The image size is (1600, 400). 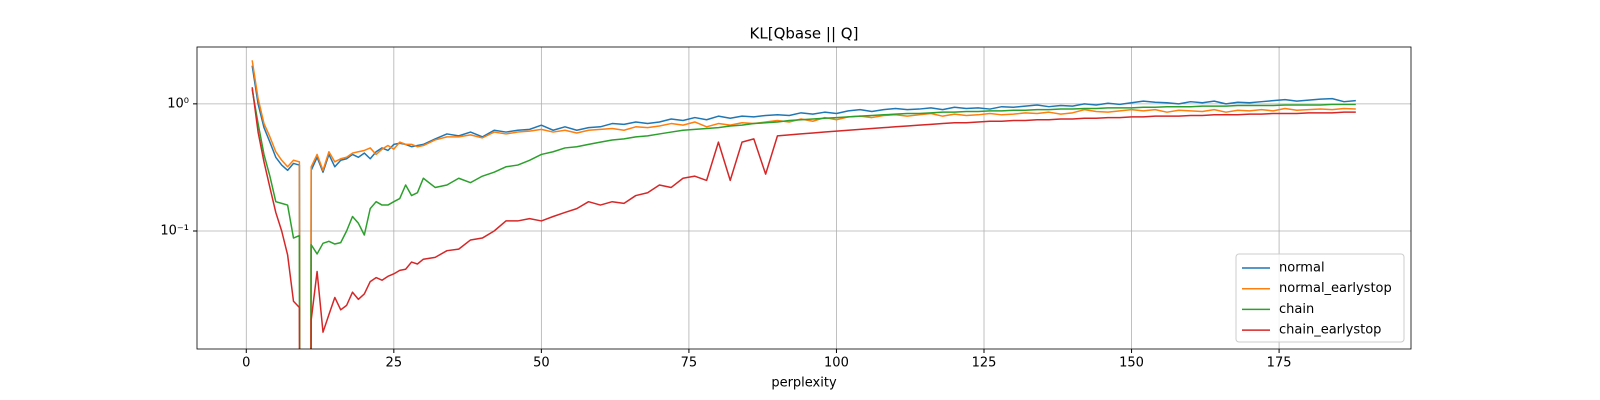 I want to click on legend-label: chain_earlystop, so click(x=1330, y=330).